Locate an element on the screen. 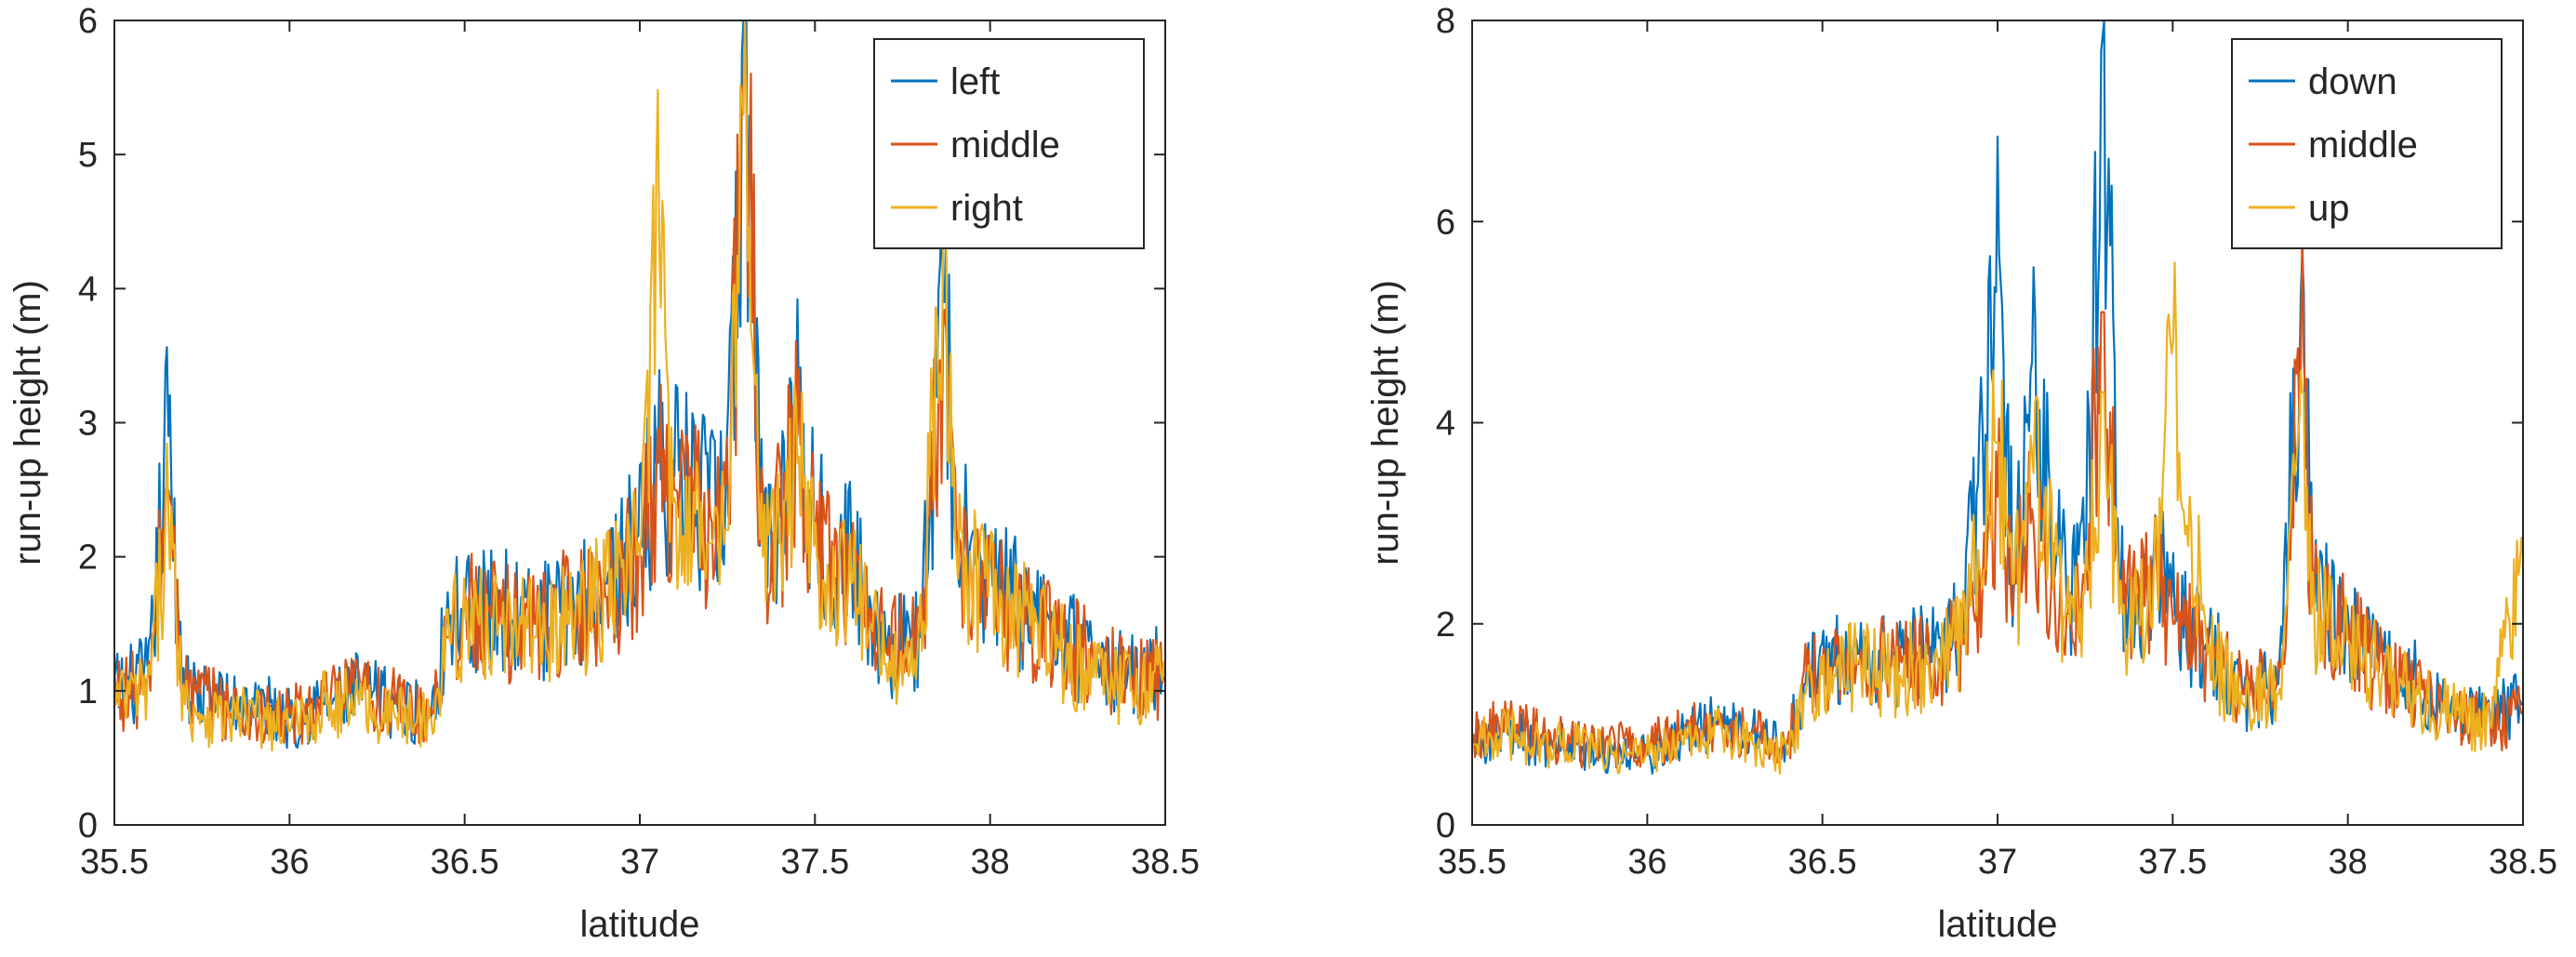 This screenshot has width=2576, height=957. legend: down middle up is located at coordinates (2367, 143).